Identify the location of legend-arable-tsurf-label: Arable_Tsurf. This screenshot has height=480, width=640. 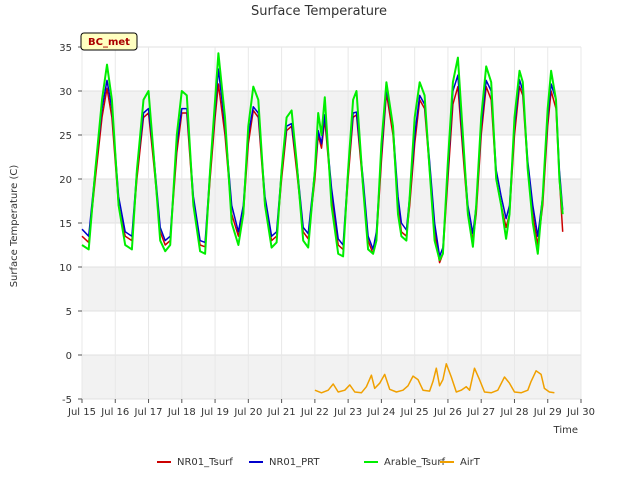
(414, 462).